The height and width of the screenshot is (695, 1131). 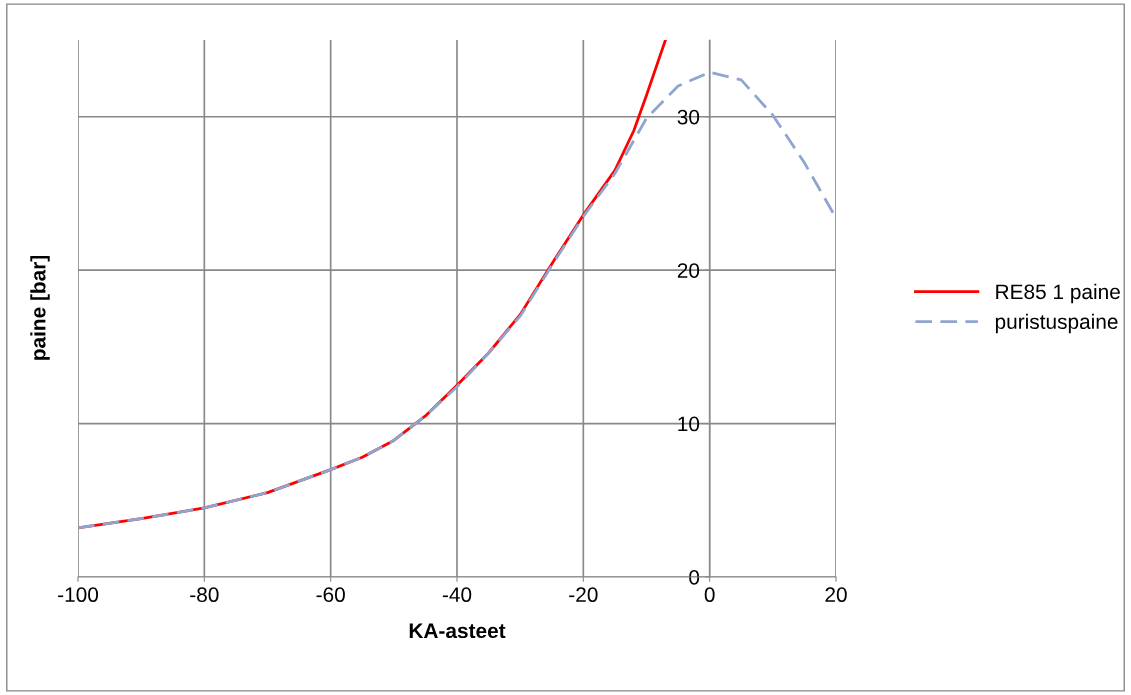 What do you see at coordinates (689, 424) in the screenshot?
I see `y-tick-label: 10` at bounding box center [689, 424].